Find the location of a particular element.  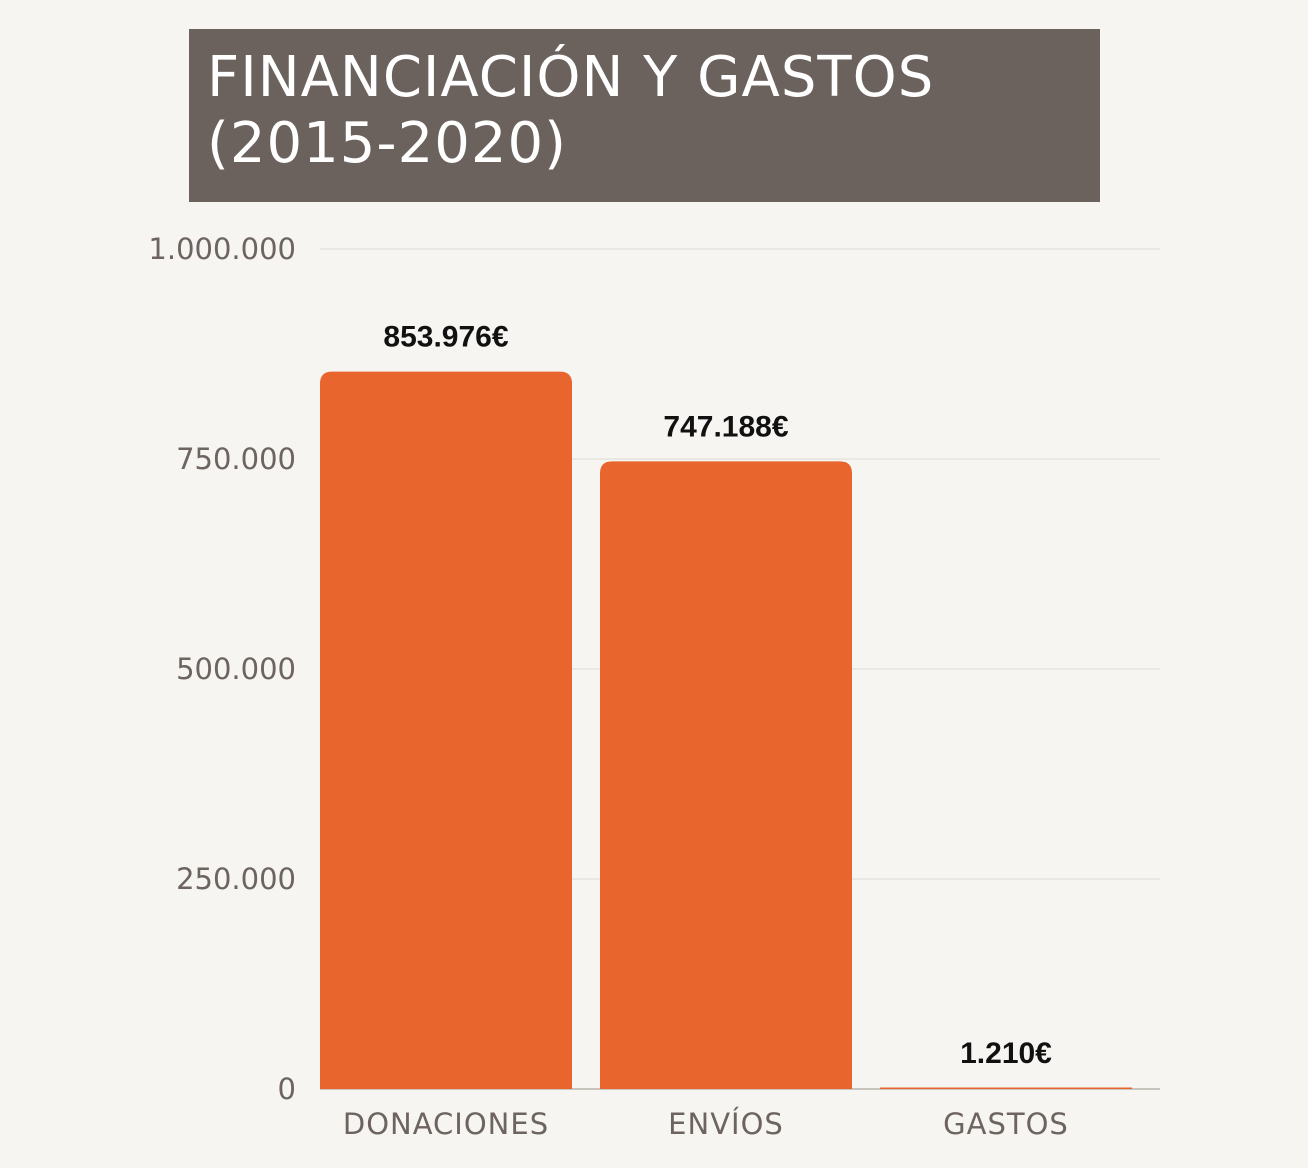

y-axis: 0 250.000 500.000 750.000 1.000.000 is located at coordinates (222, 669).